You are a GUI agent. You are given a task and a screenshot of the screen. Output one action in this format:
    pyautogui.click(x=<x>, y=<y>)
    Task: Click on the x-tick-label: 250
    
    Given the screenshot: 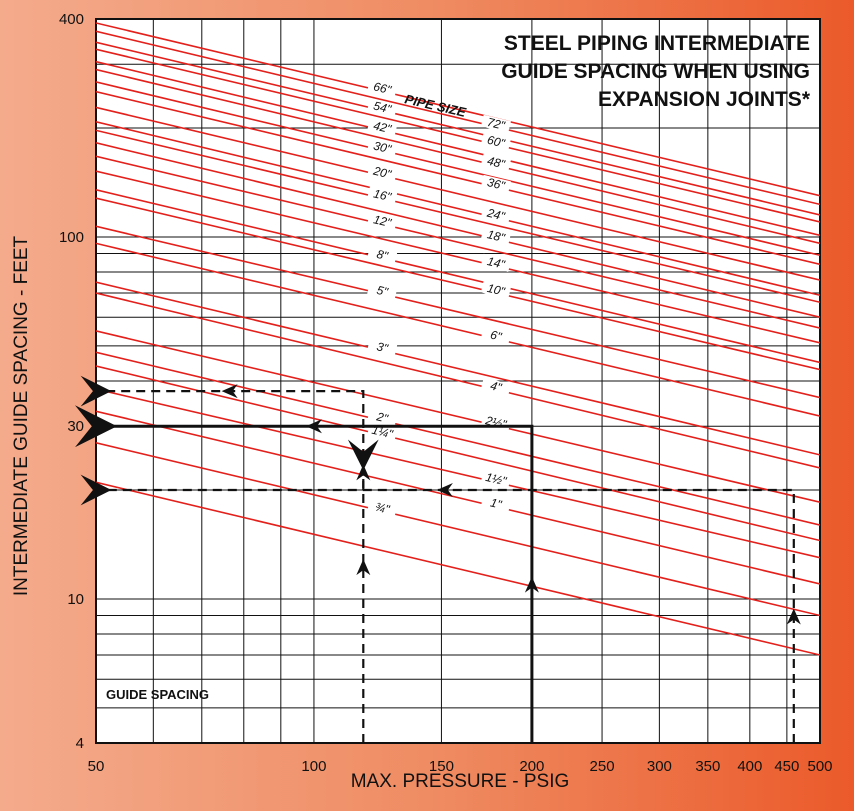 What is the action you would take?
    pyautogui.click(x=602, y=766)
    